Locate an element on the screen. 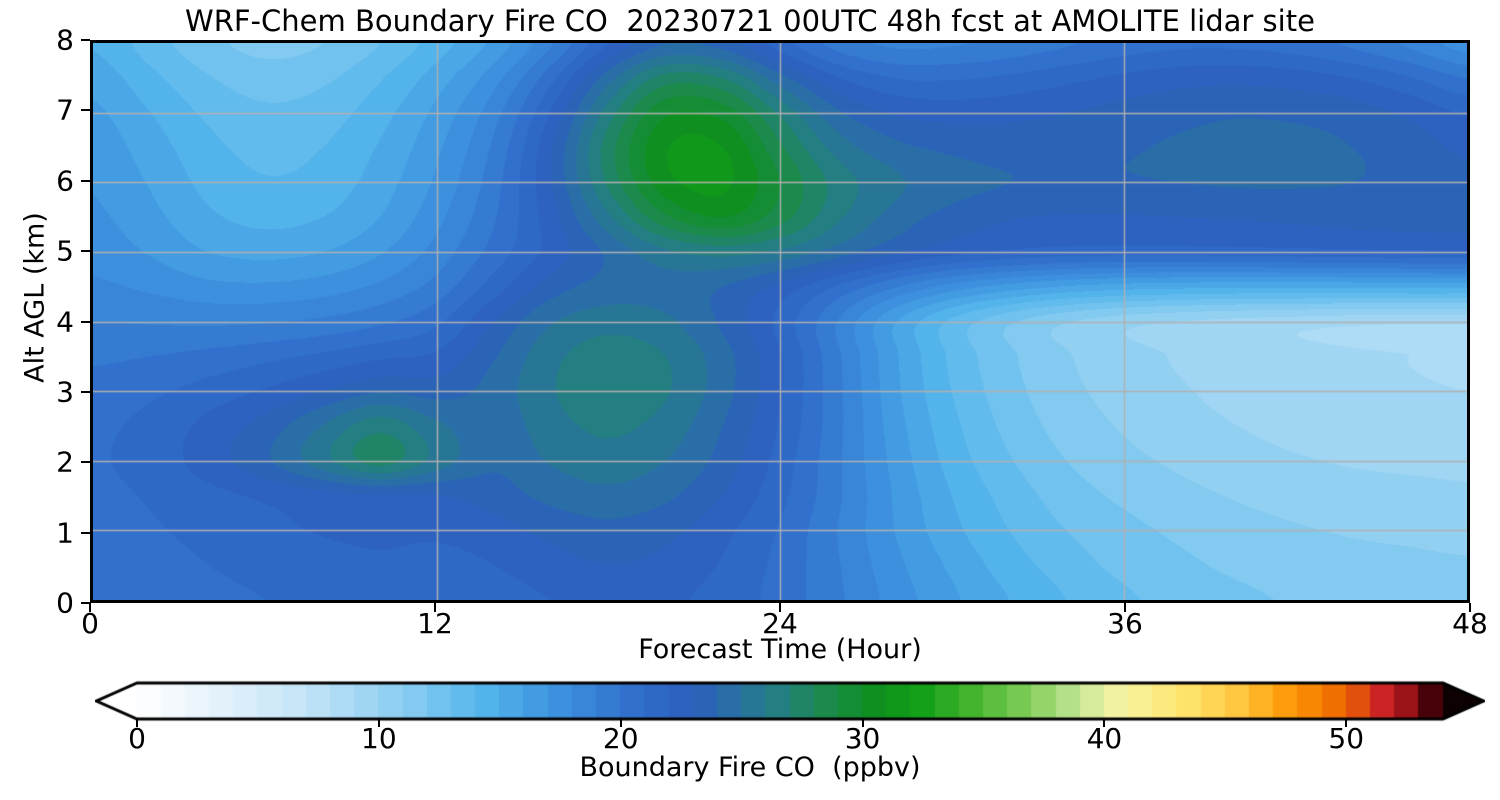 This screenshot has width=1500, height=800. colorbar is located at coordinates (790, 701).